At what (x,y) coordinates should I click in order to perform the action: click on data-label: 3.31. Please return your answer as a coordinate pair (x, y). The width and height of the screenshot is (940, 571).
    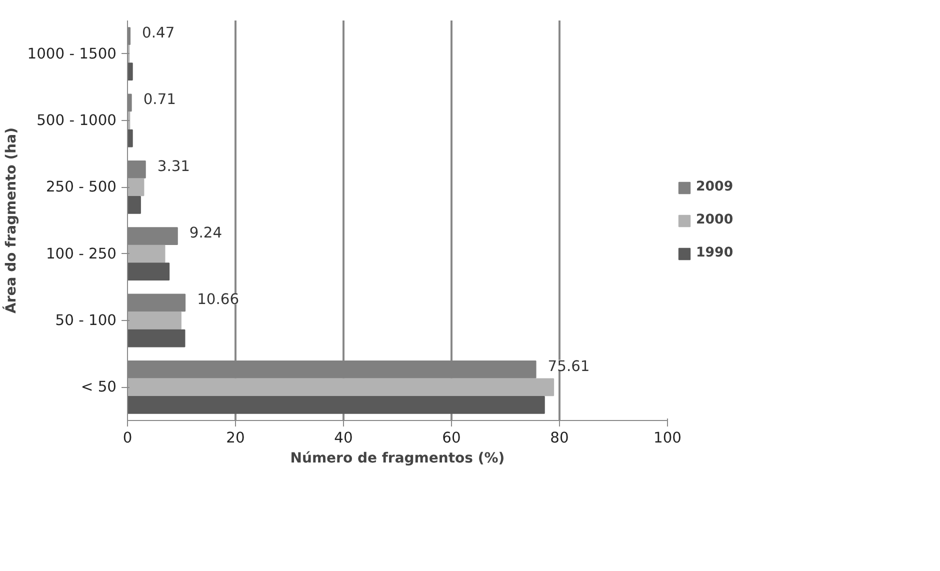
    Looking at the image, I should click on (173, 166).